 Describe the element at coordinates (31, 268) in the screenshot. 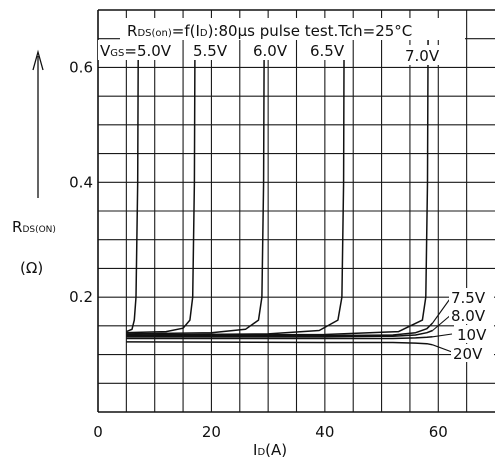

I see `y-axis-unit: (Ω)` at that location.